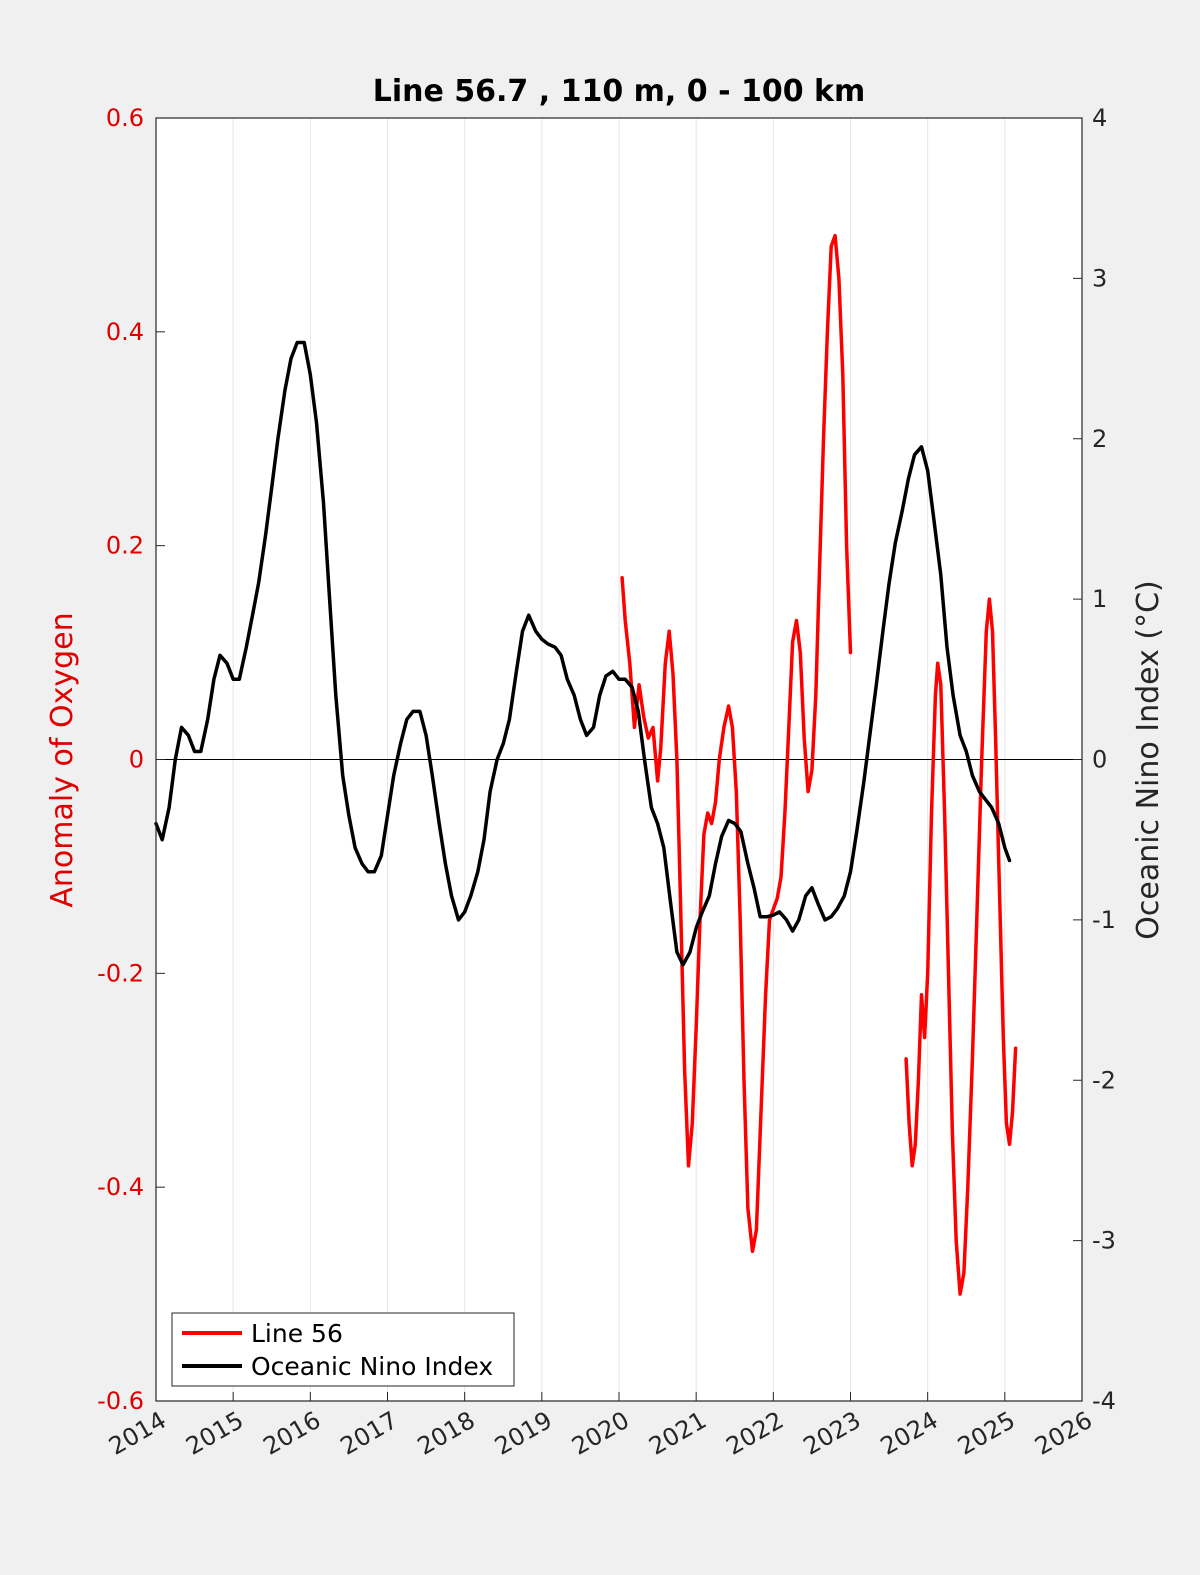 The width and height of the screenshot is (1200, 1575). I want to click on y-left-tick-label: 0.2, so click(125, 546).